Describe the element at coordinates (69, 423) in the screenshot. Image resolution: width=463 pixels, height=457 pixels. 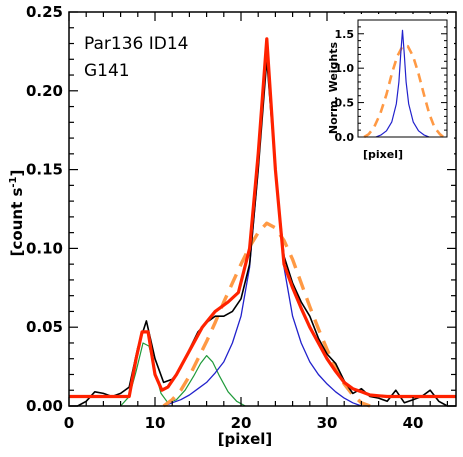
I see `x-tick-label: 0` at that location.